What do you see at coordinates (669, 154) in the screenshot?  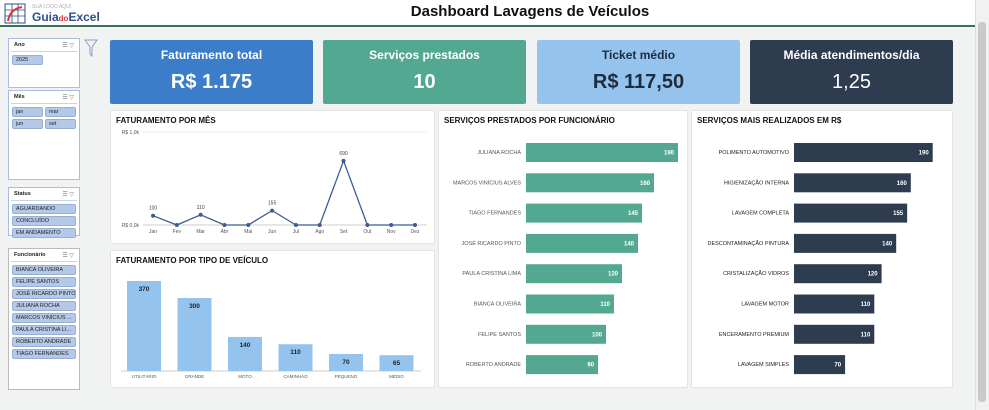 I see `data-label: 190` at bounding box center [669, 154].